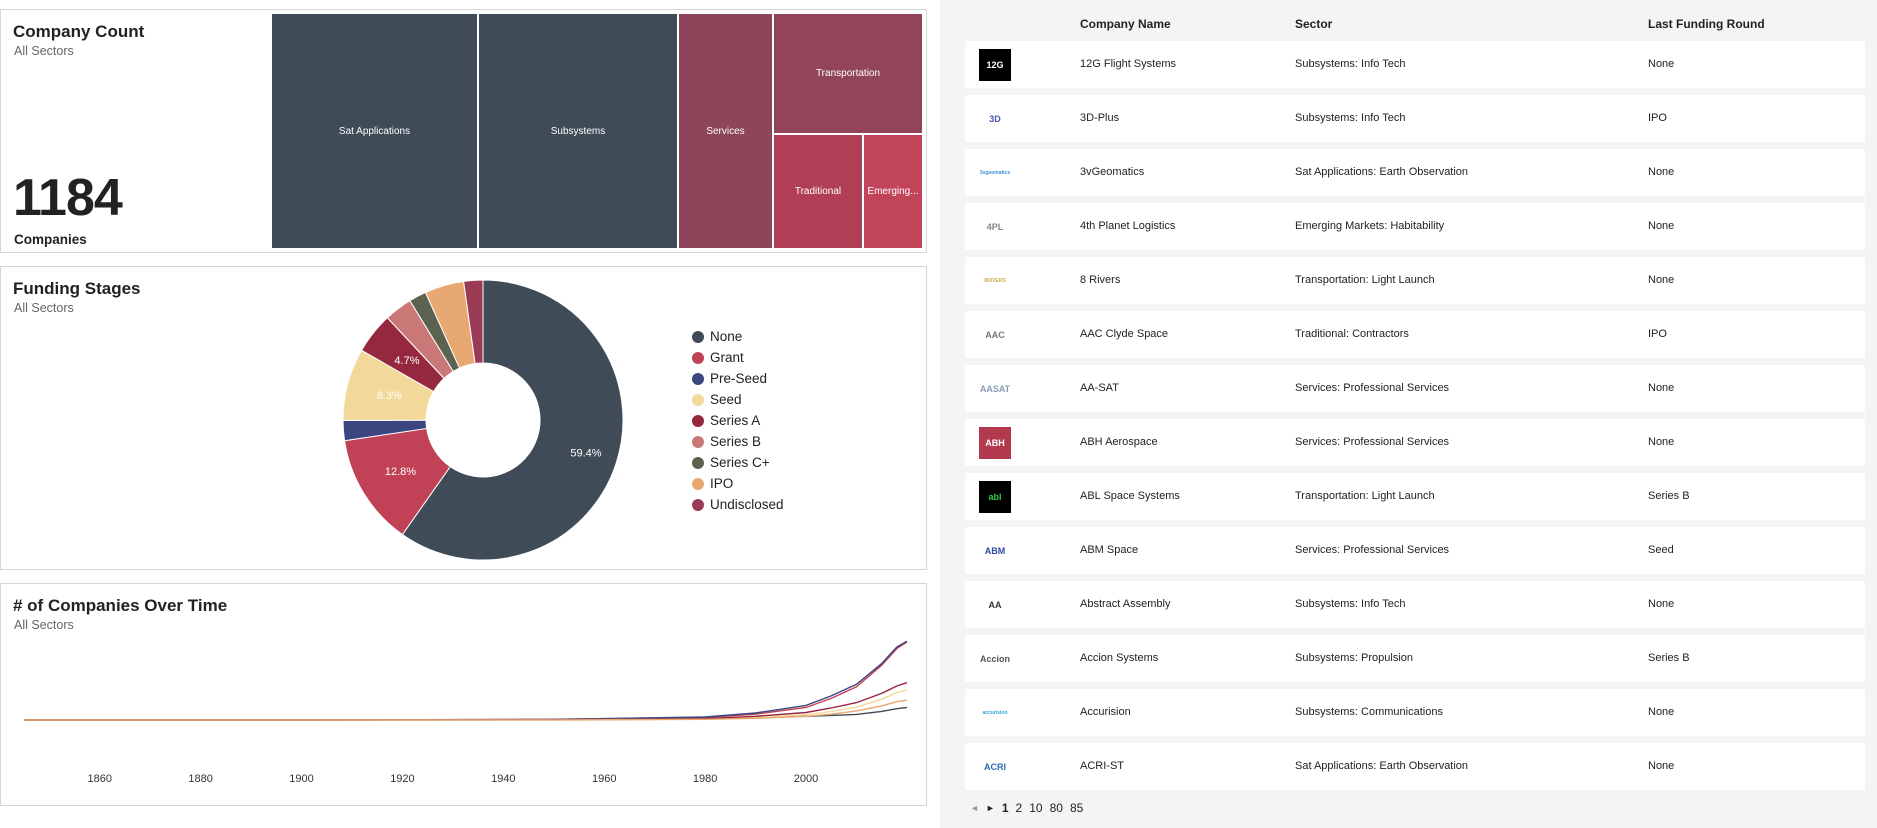 This screenshot has height=828, width=1877. Describe the element at coordinates (1119, 442) in the screenshot. I see `company-name-cell: ABH Aerospace` at that location.